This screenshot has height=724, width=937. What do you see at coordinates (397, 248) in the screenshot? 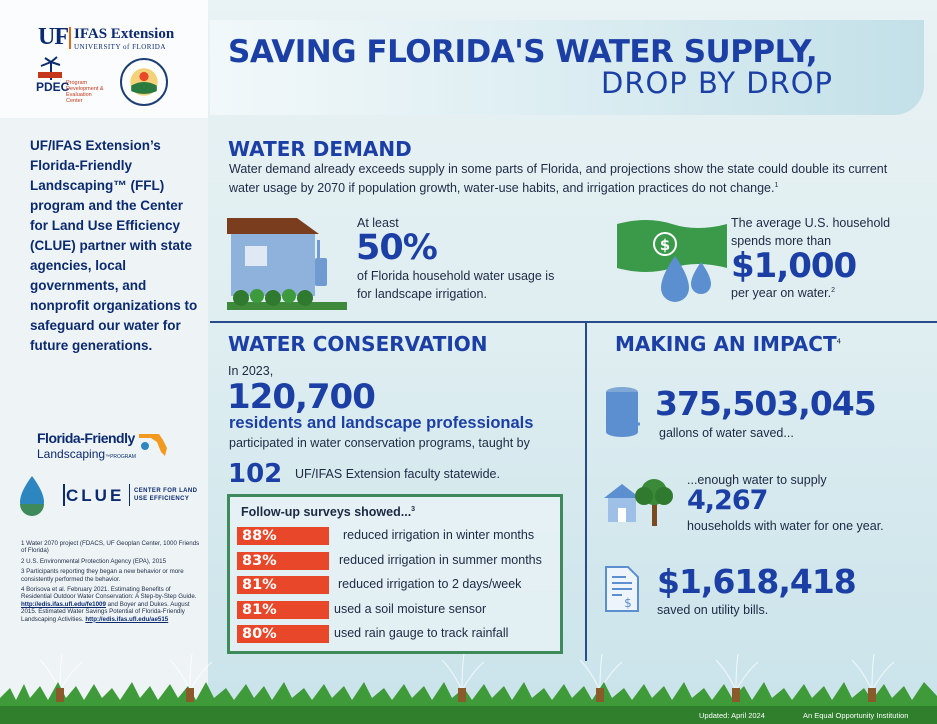
I see `stat1-value: 50%` at bounding box center [397, 248].